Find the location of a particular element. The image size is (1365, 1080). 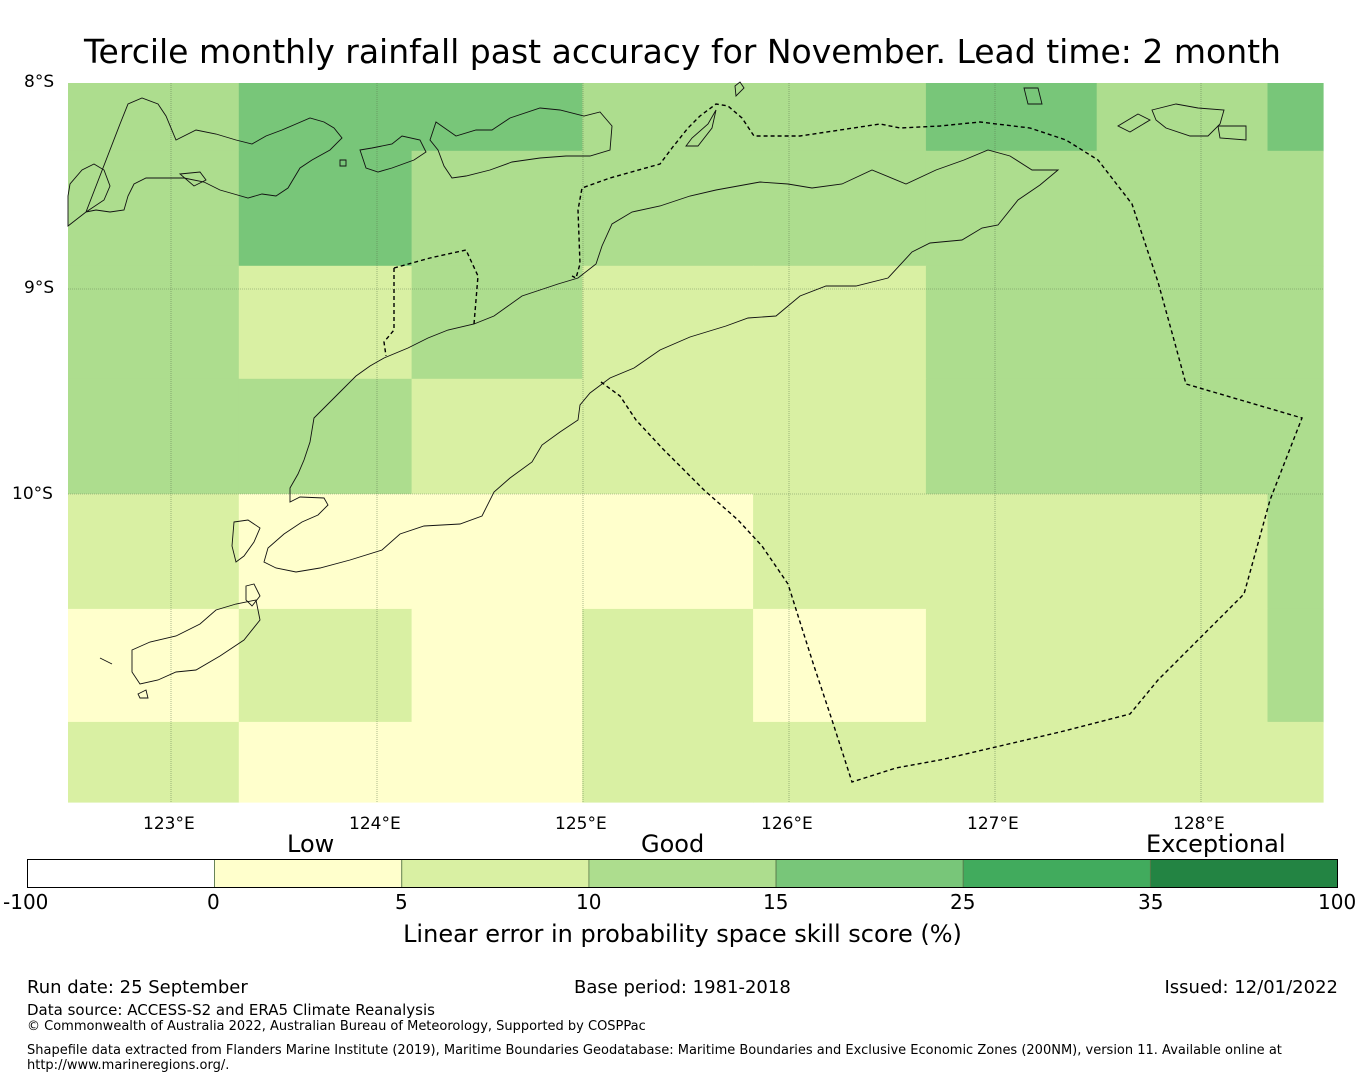

grid-cell-r2-c4 is located at coordinates (840, 322).